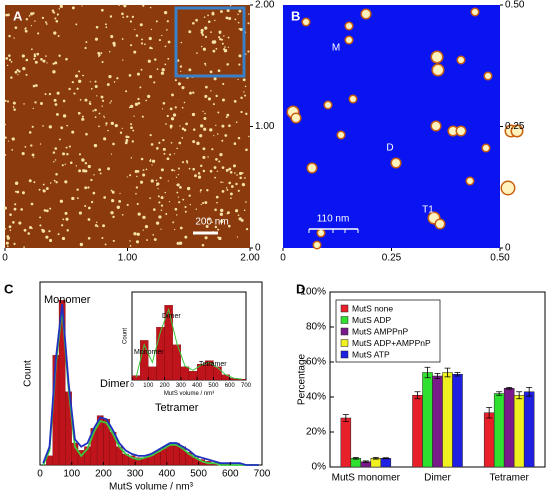  I want to click on x-tick-label: Dimer, so click(437, 478).